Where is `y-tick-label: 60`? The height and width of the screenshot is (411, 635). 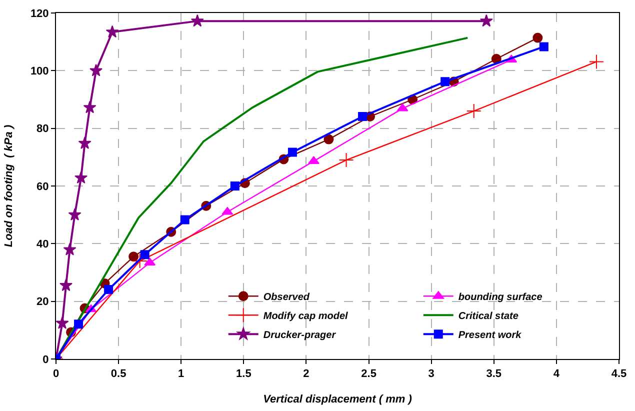
y-tick-label: 60 is located at coordinates (42, 186).